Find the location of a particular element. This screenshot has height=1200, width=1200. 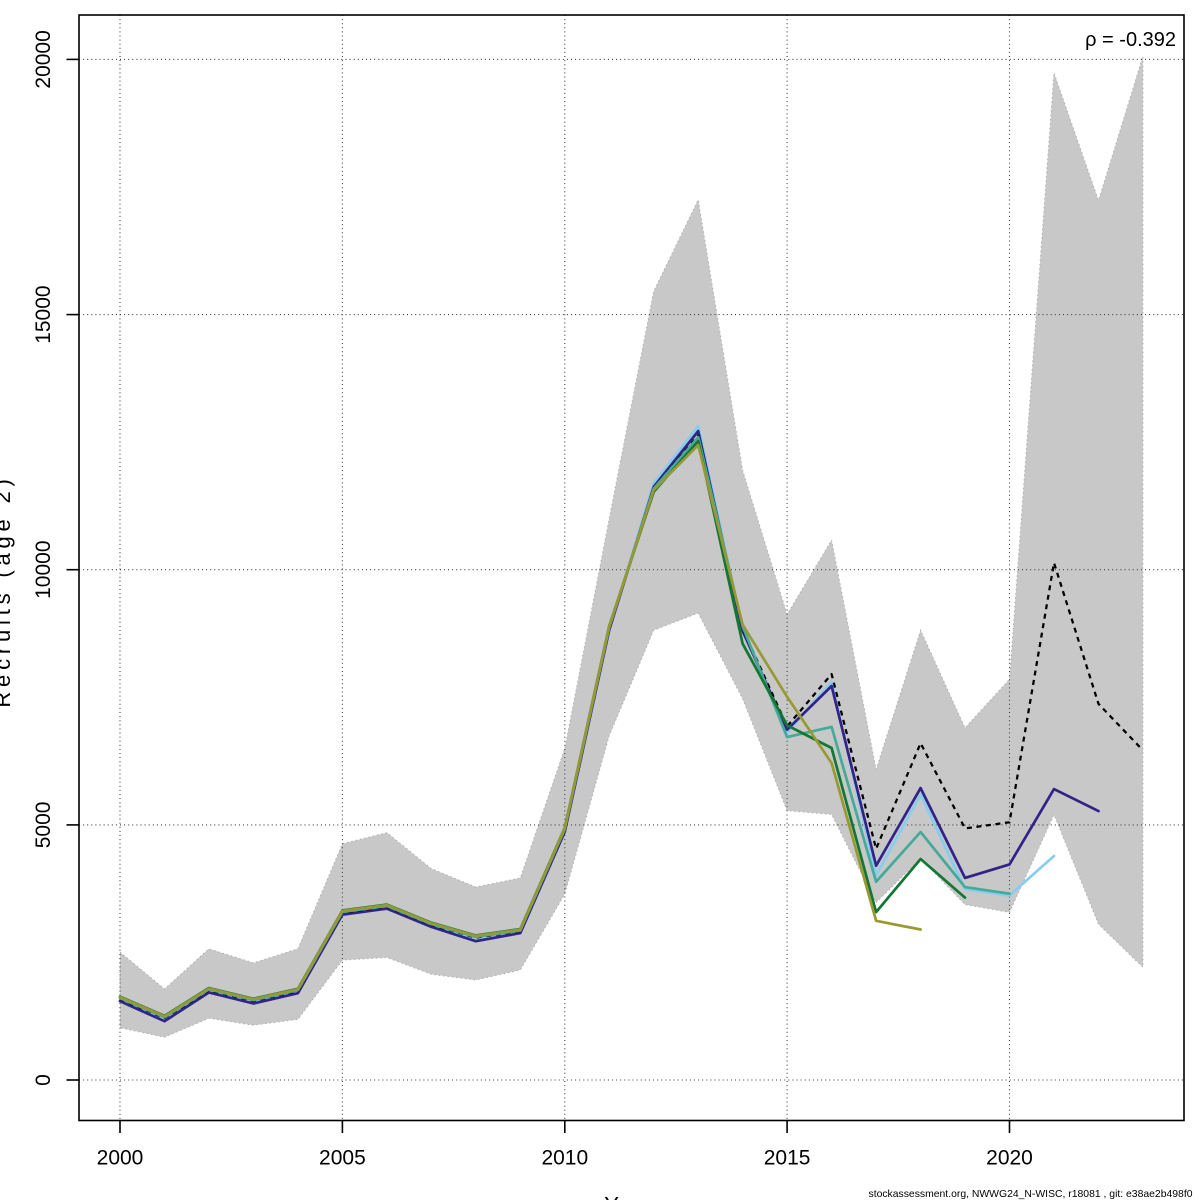

svg-text: 10000 is located at coordinates (43, 569).